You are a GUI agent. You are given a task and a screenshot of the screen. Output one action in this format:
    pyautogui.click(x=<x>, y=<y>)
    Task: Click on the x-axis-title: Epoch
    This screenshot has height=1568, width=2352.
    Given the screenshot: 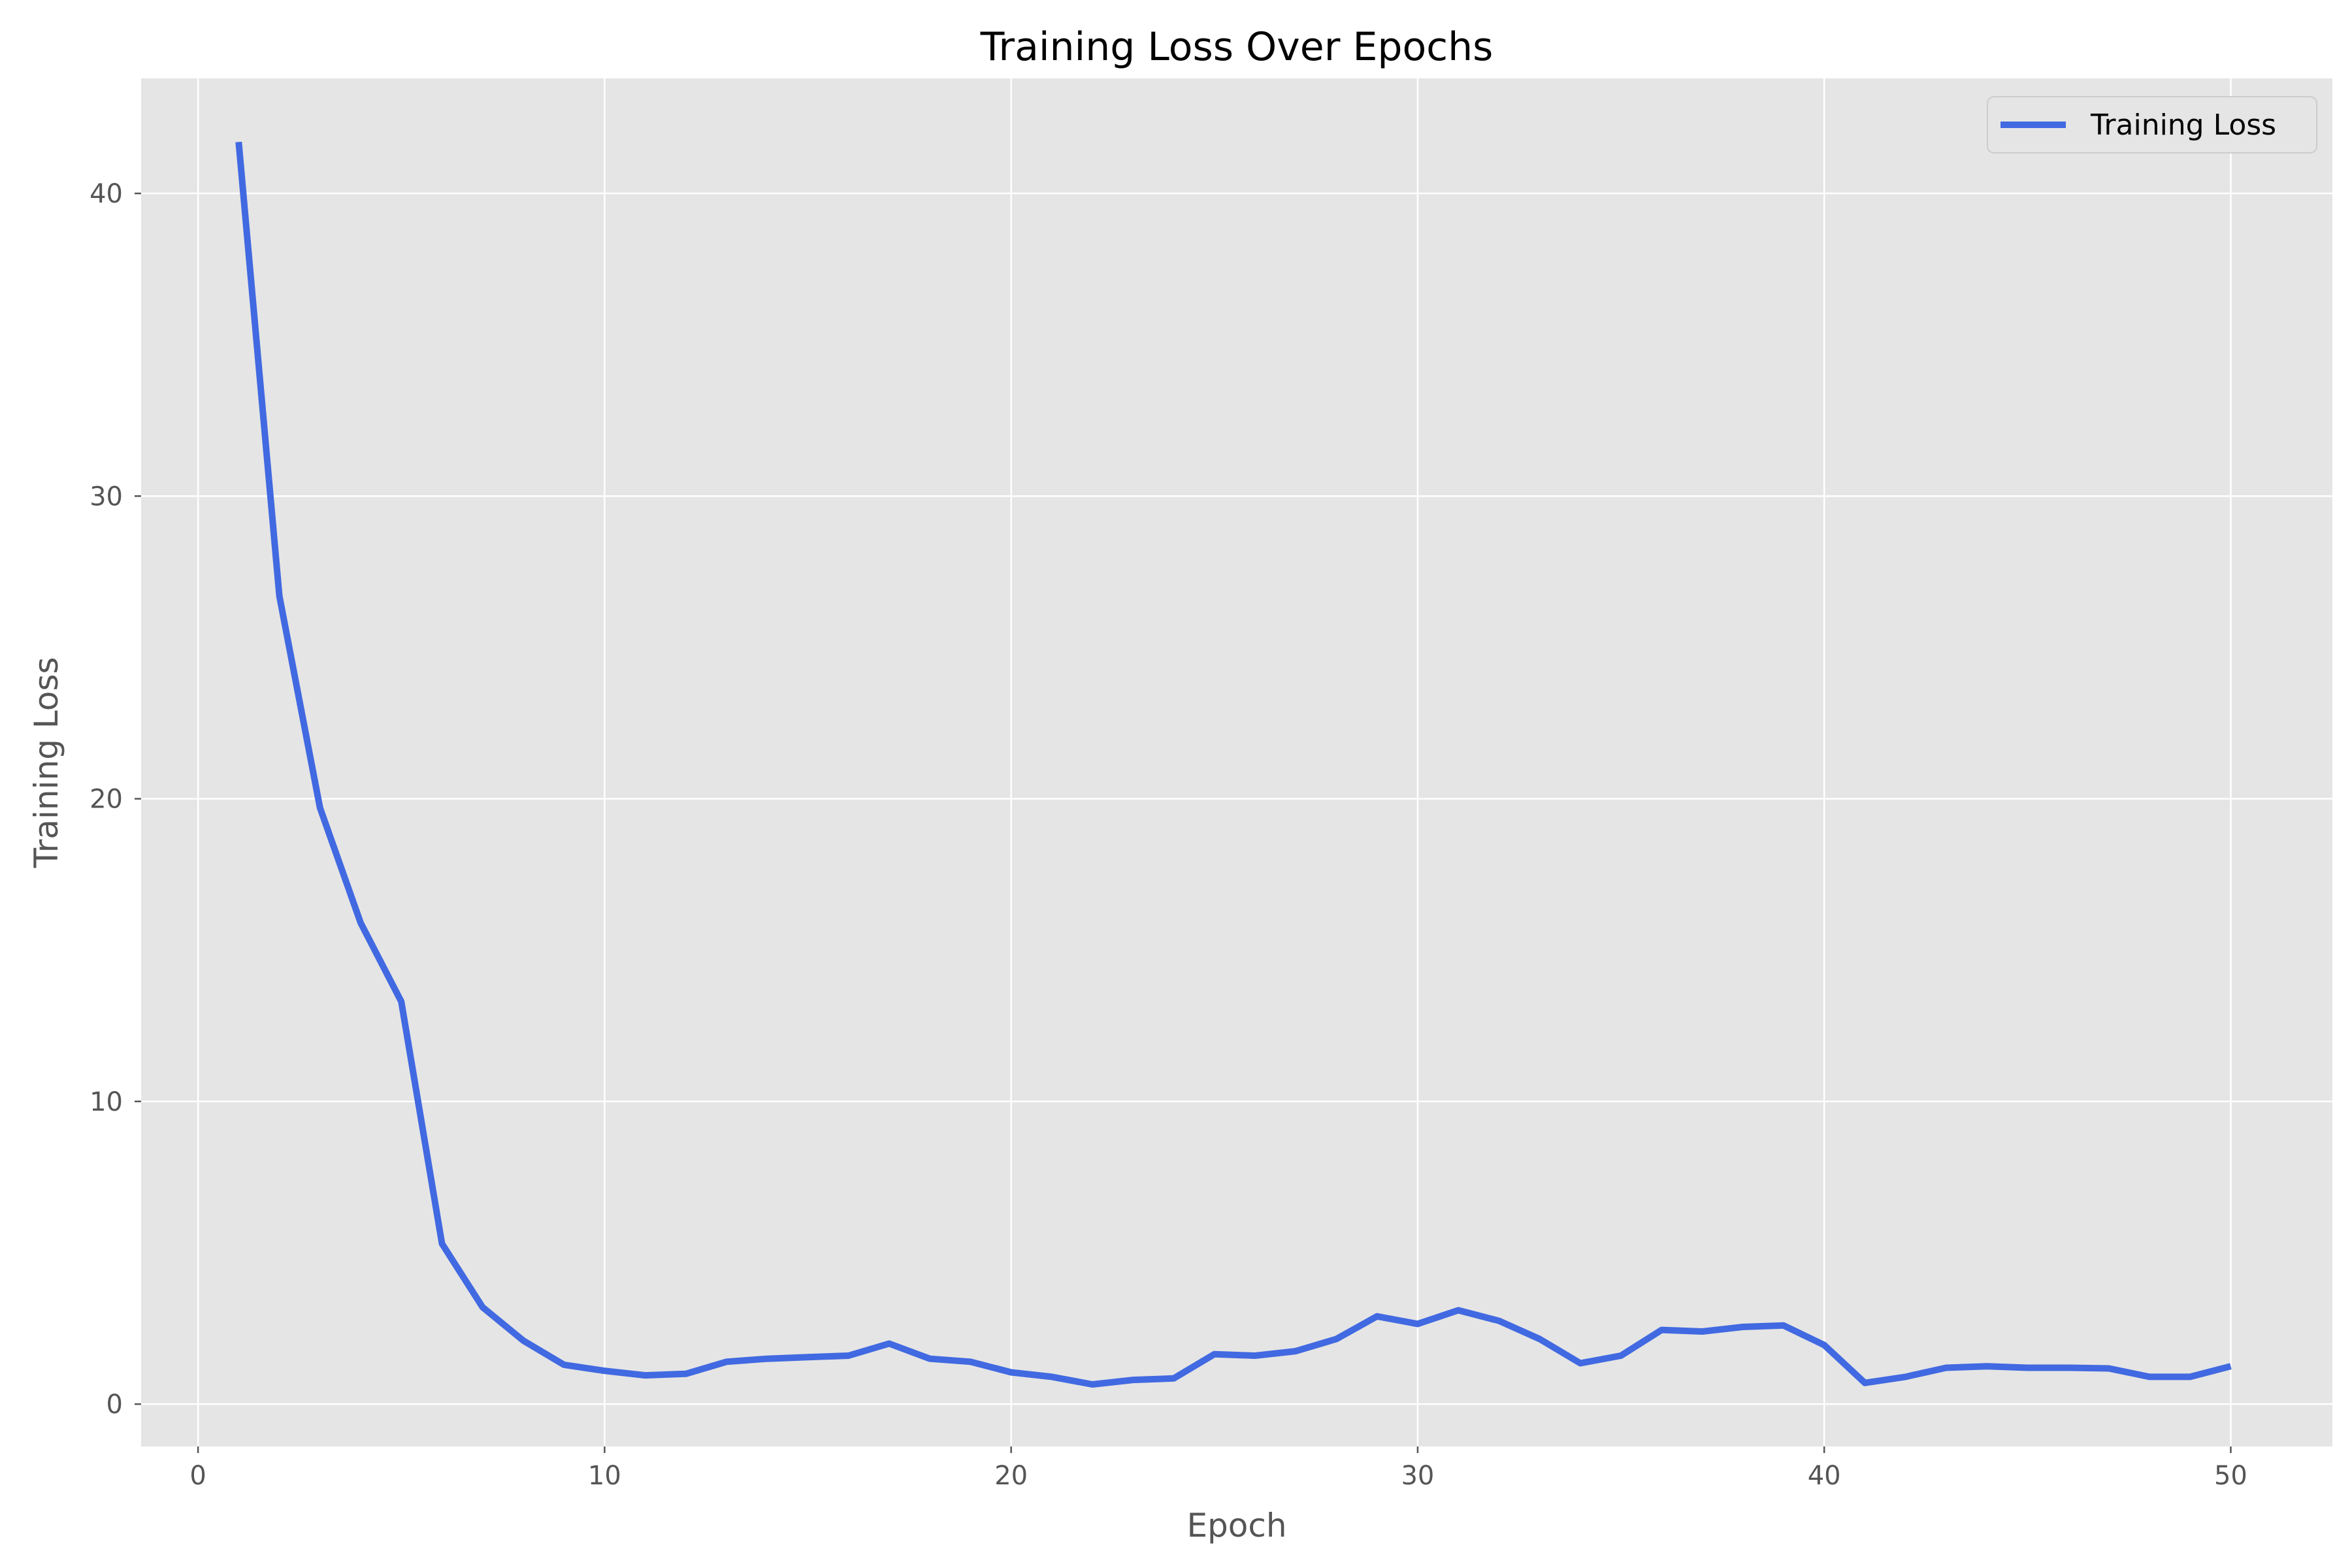 What is the action you would take?
    pyautogui.click(x=1236, y=1525)
    